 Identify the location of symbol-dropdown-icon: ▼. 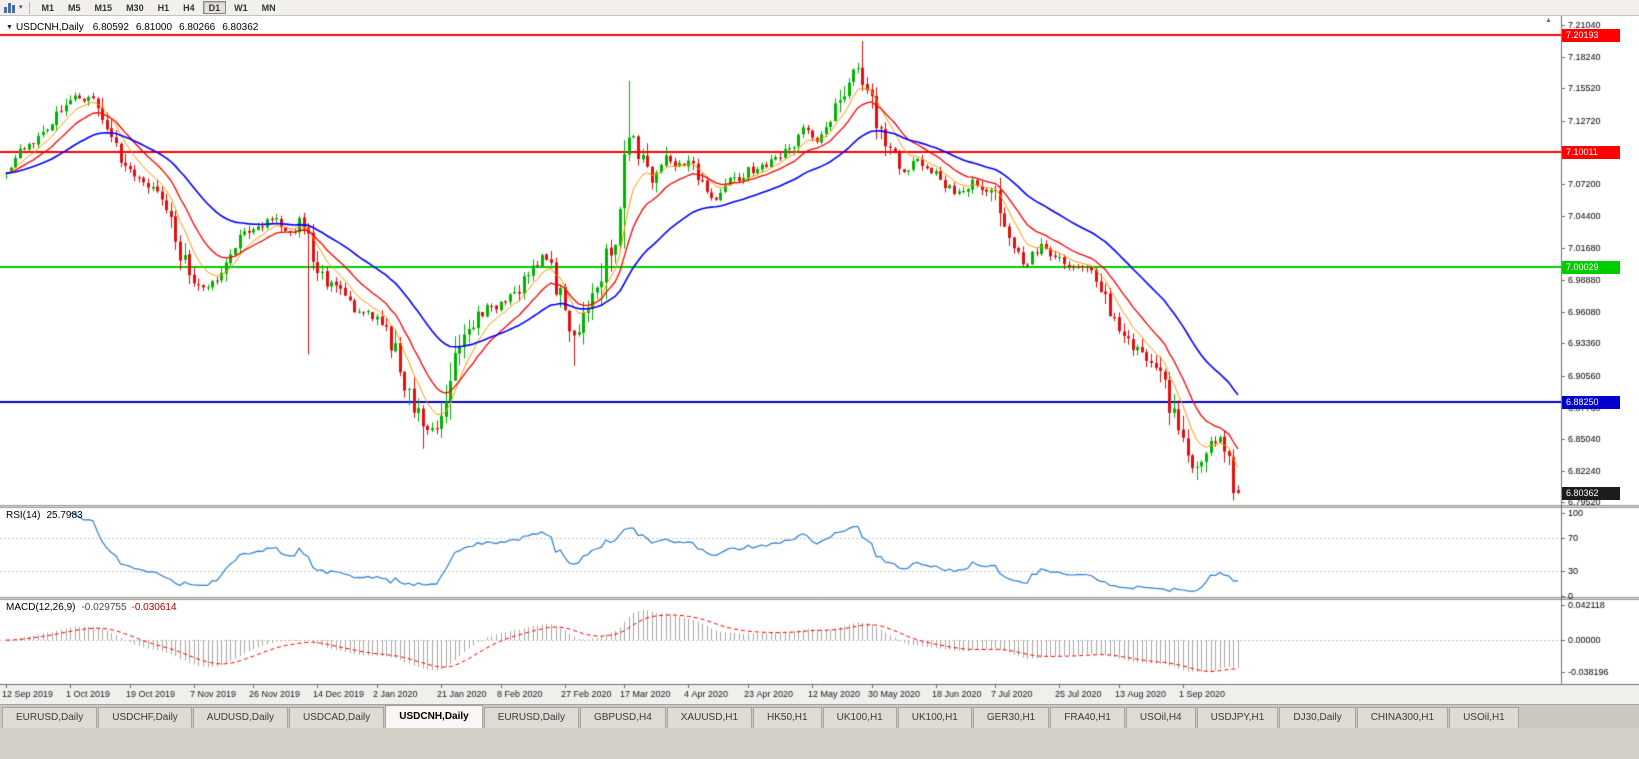
(9, 27).